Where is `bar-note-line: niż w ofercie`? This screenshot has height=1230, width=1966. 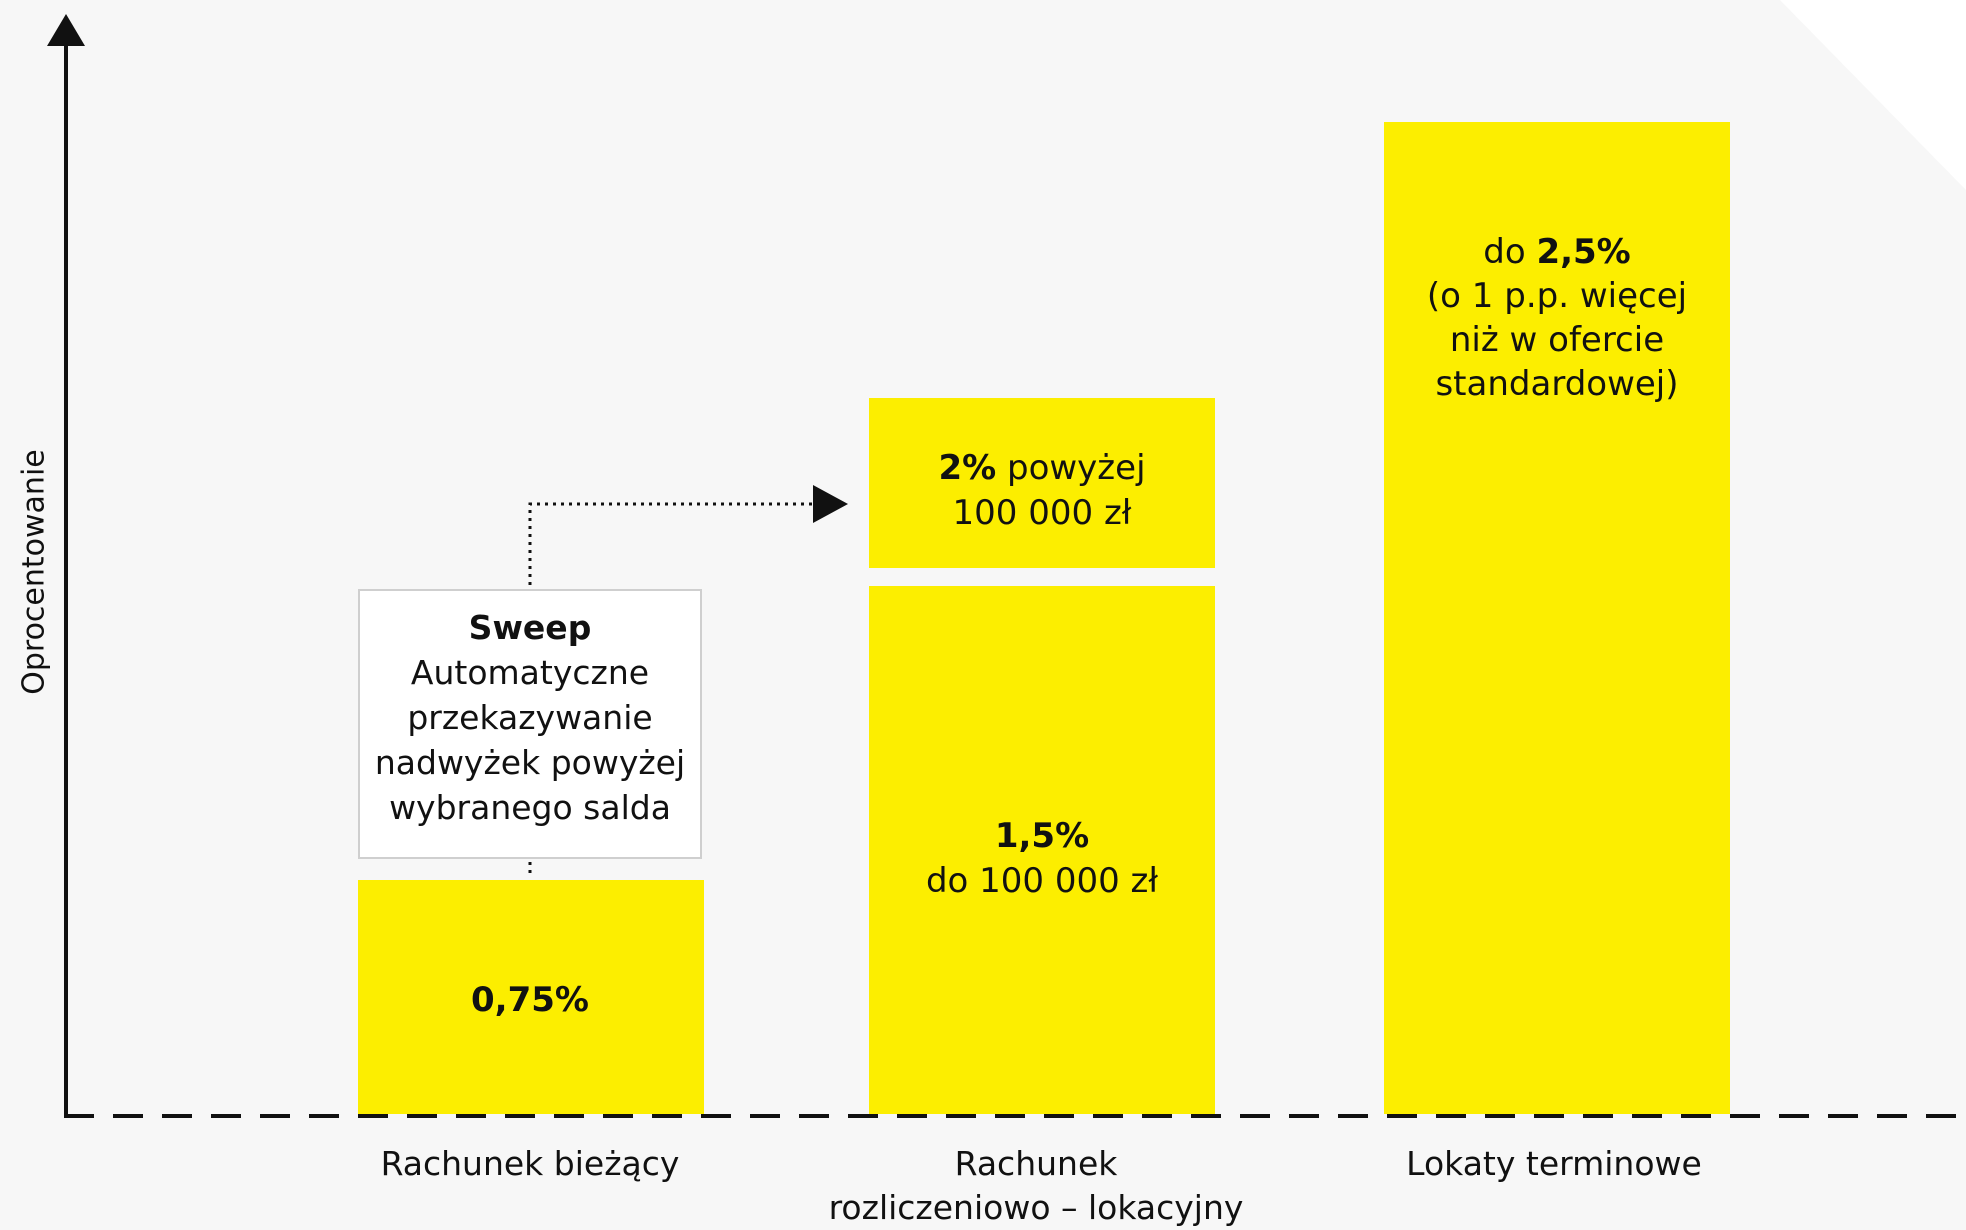 bar-note-line: niż w ofercie is located at coordinates (1557, 340).